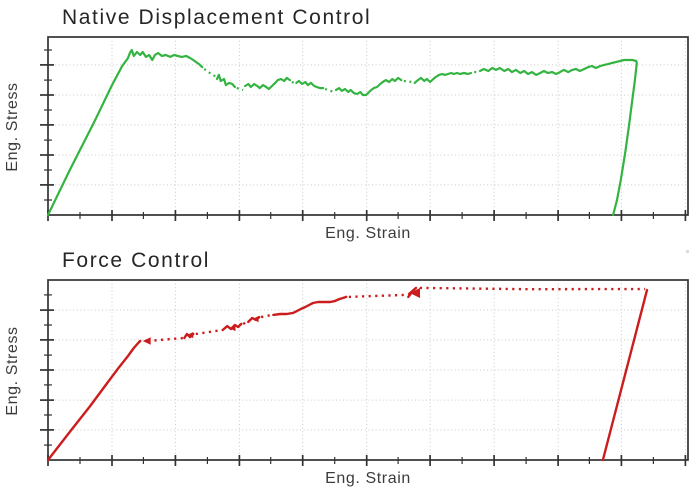 The height and width of the screenshot is (496, 700). Describe the element at coordinates (368, 233) in the screenshot. I see `x-axis-label-top: Eng. Strain` at that location.